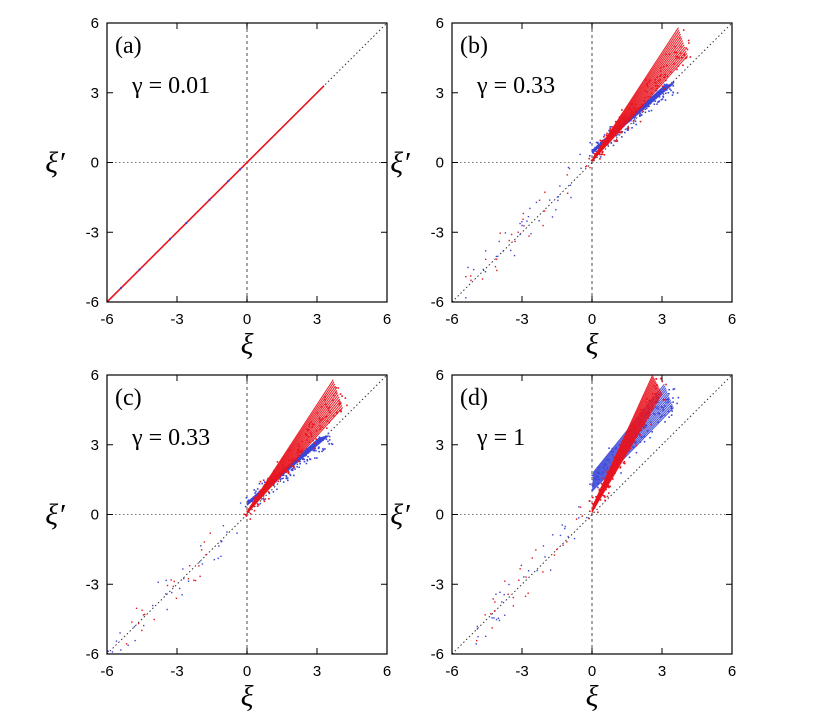  I want to click on x-tick-label: -6, so click(106, 319).